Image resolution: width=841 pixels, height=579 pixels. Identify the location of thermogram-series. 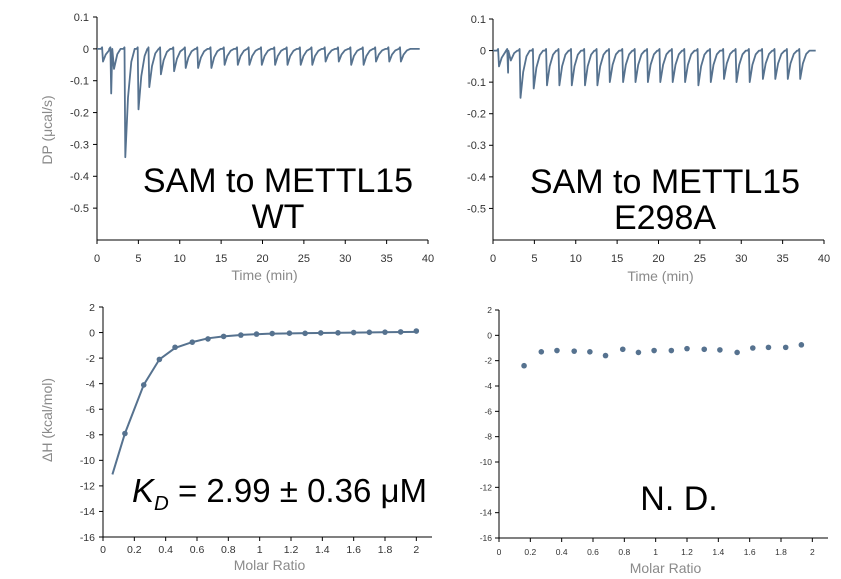
(654, 73).